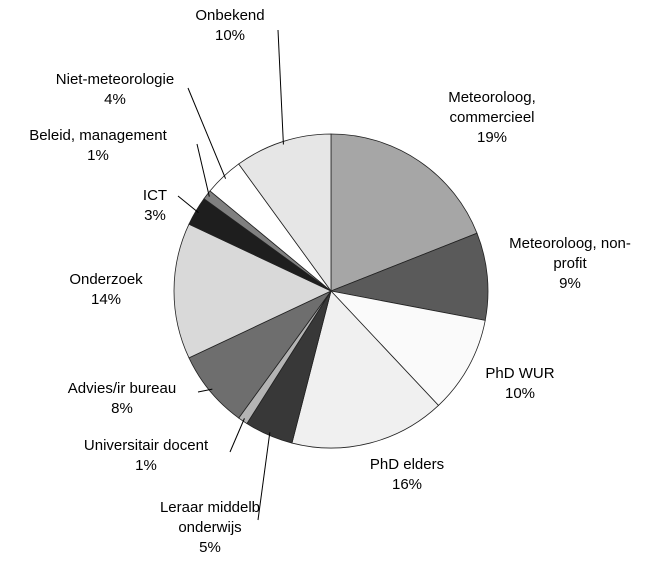 Image resolution: width=646 pixels, height=561 pixels. What do you see at coordinates (122, 399) in the screenshot?
I see `slice-label: Advies/ir bureau 8%` at bounding box center [122, 399].